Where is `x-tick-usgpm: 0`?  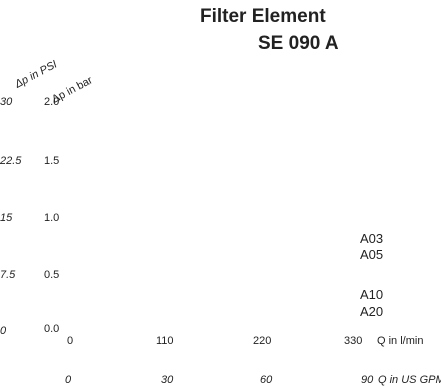 x-tick-usgpm: 0 is located at coordinates (68, 380).